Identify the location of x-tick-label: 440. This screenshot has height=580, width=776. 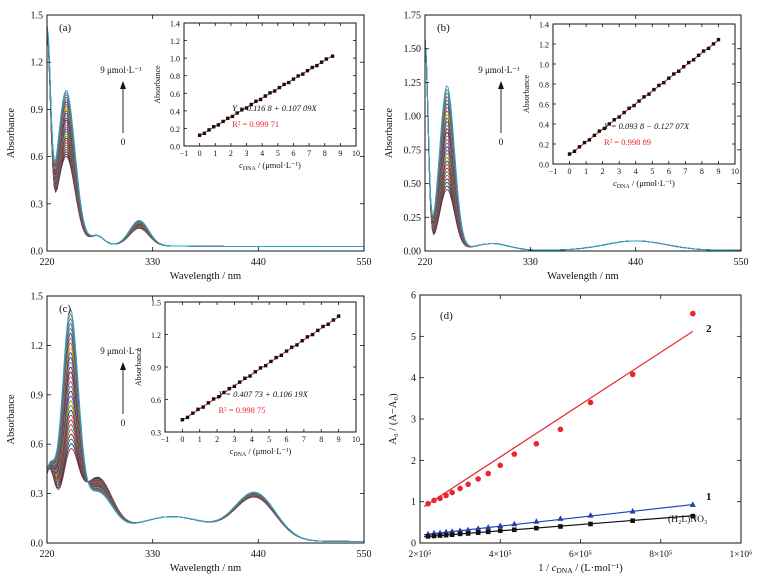
(258, 262).